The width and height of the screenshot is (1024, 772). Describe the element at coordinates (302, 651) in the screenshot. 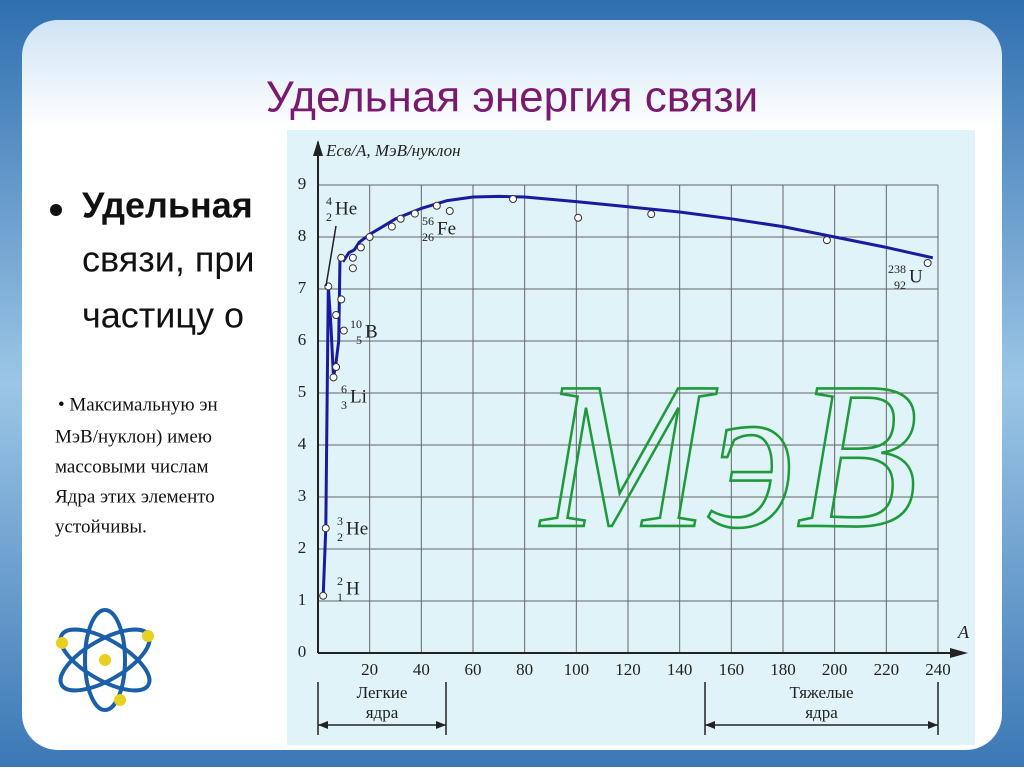

I see `y-tick-label: 0` at that location.